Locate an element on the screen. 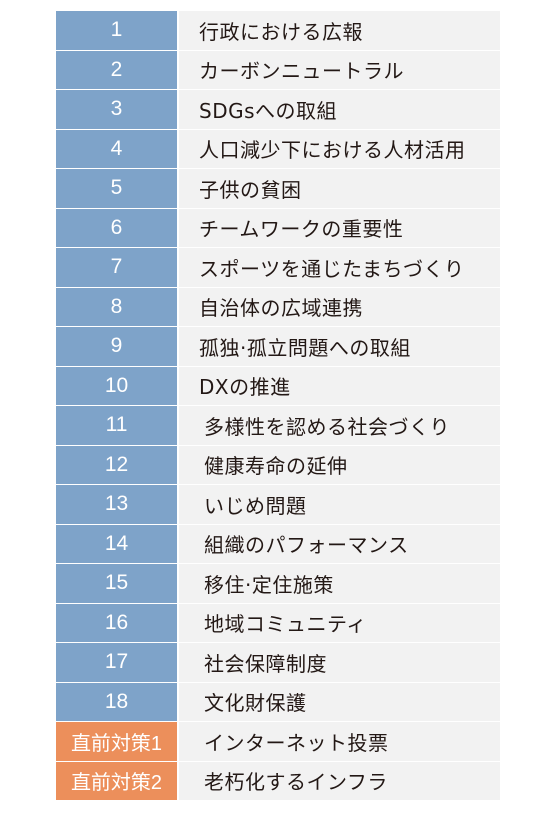 This screenshot has height=813, width=557. topic-text: チームワークの重要性 is located at coordinates (339, 227).